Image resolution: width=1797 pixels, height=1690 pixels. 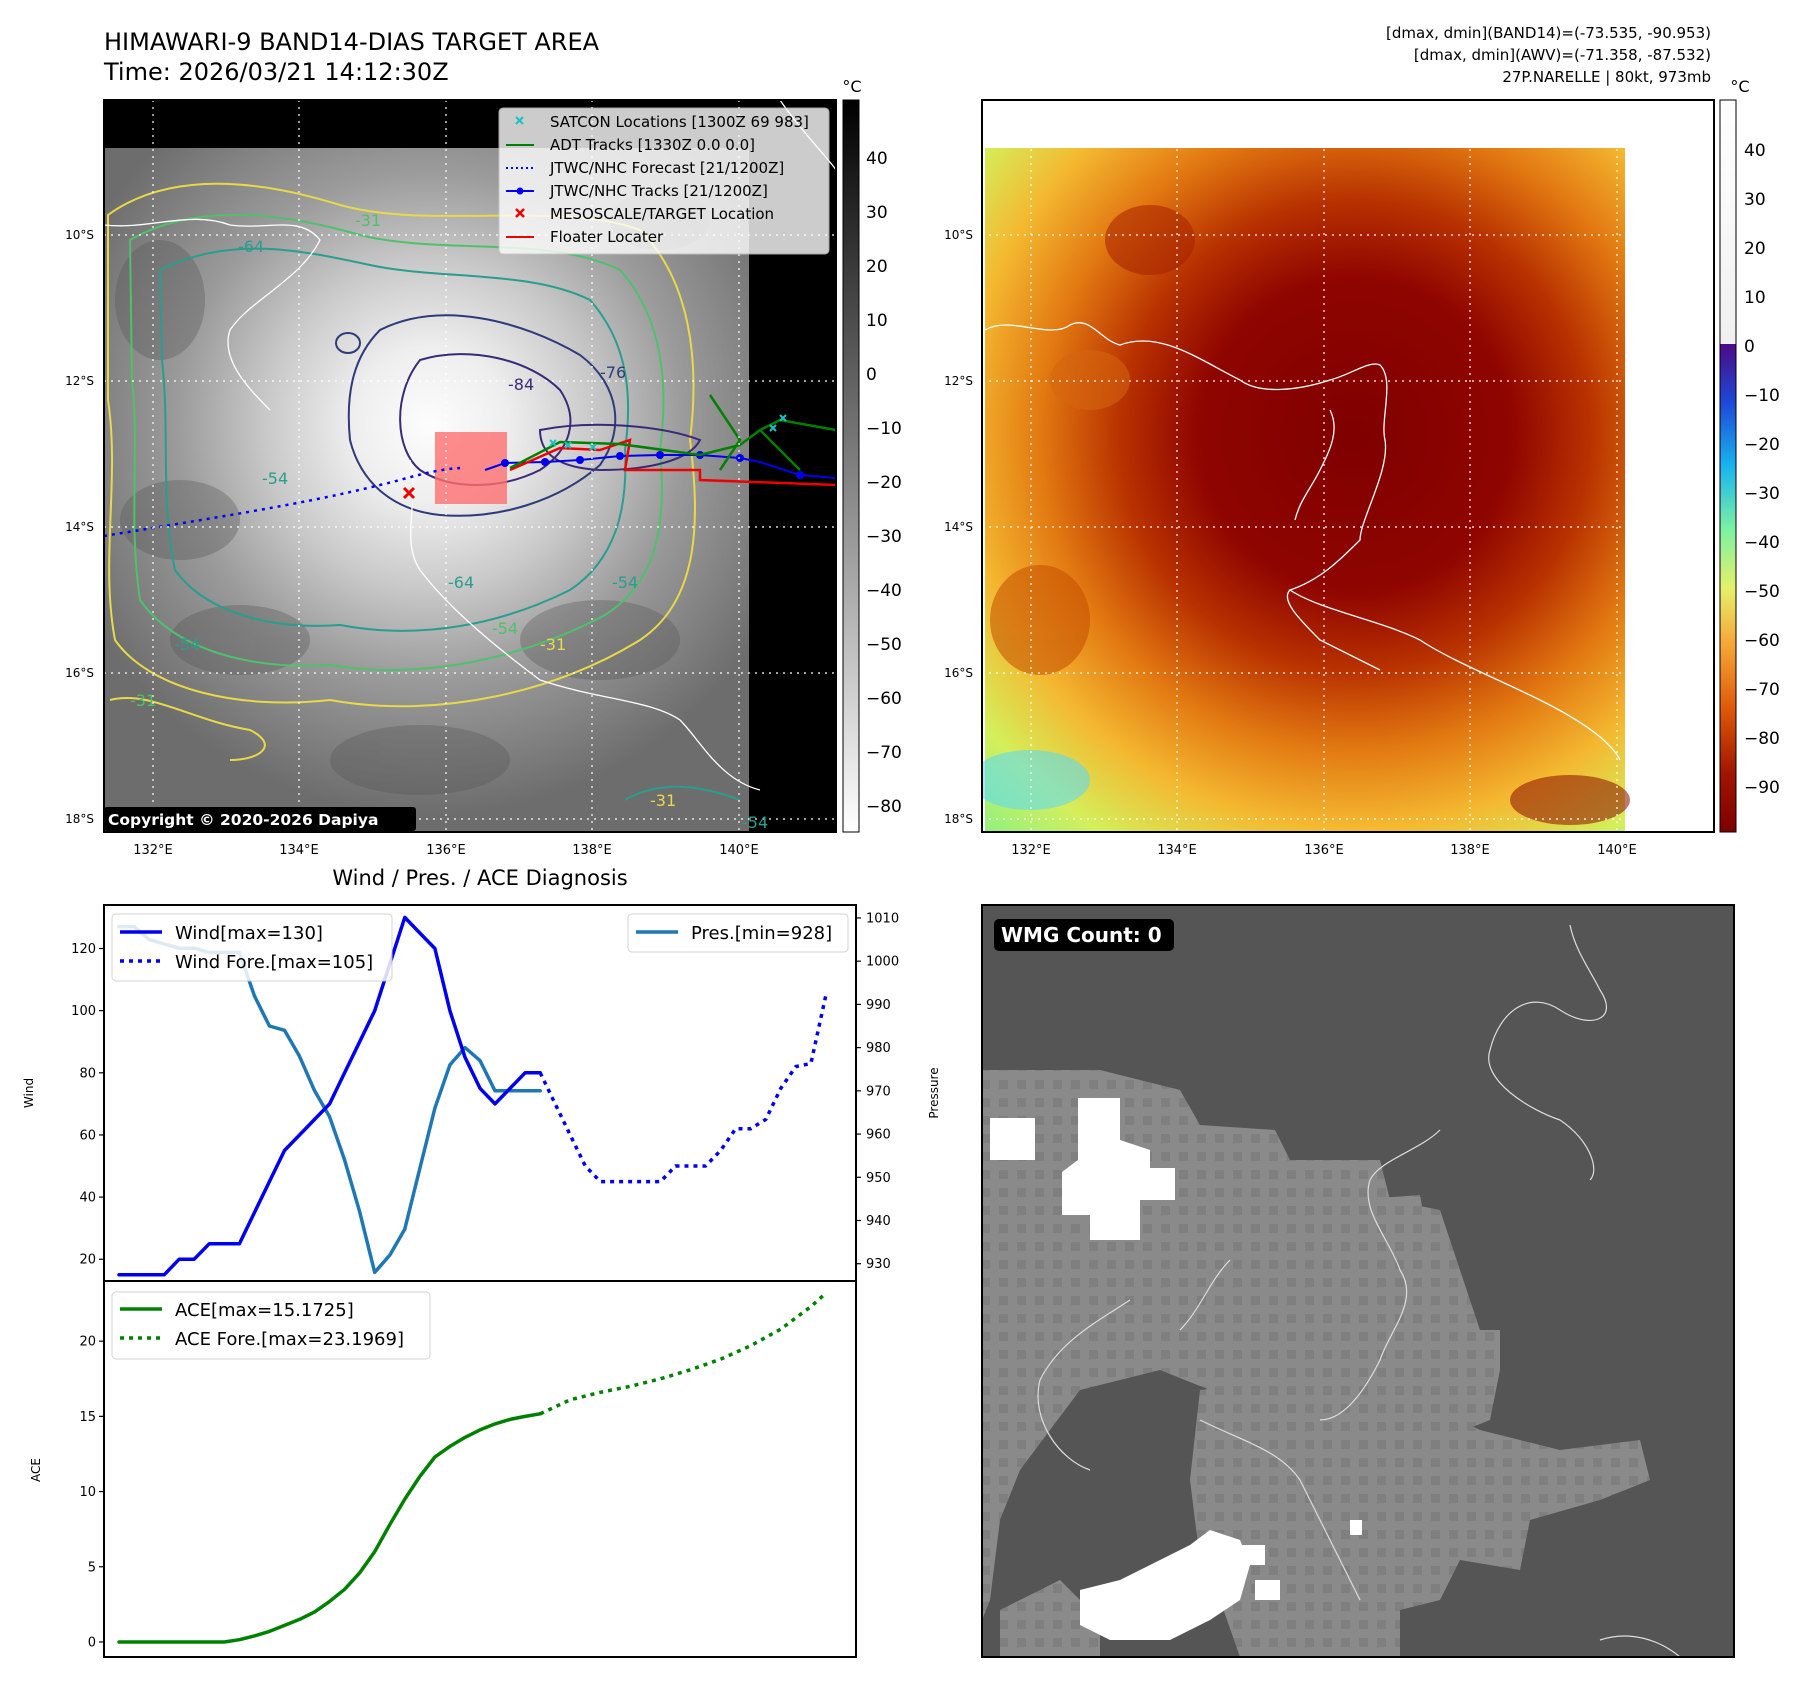 I want to click on info-storm: 27P.NARELLE | 80kt, 973mb, so click(x=1606, y=77).